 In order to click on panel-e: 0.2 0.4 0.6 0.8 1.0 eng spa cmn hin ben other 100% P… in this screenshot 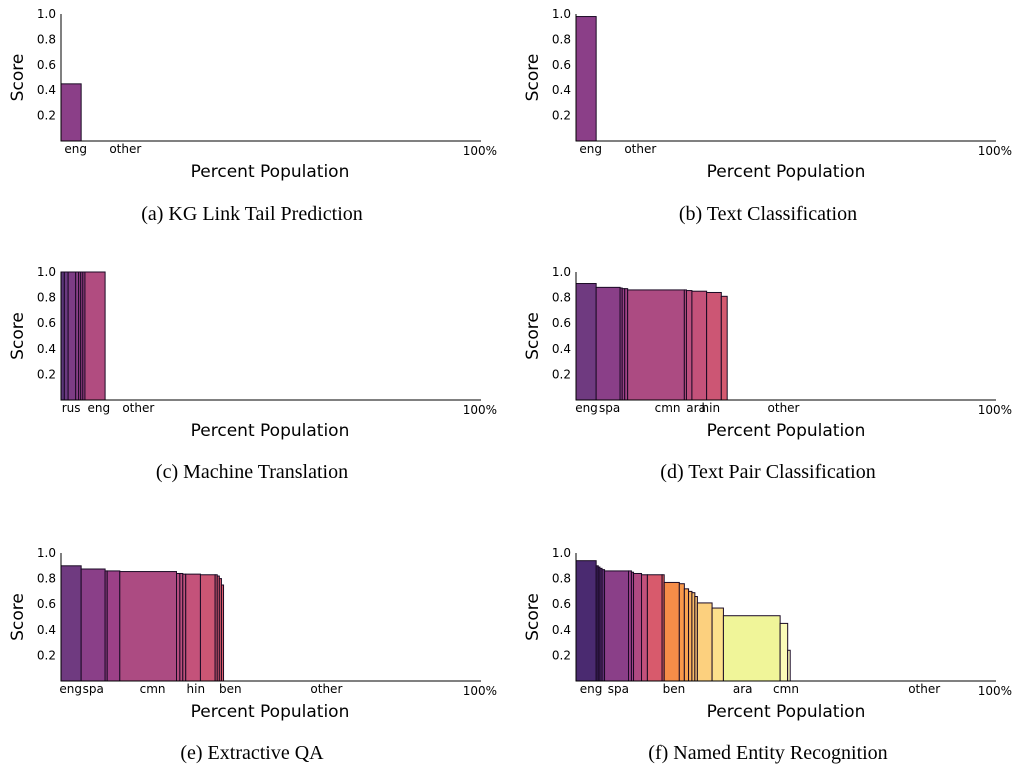, I will do `click(252, 655)`.